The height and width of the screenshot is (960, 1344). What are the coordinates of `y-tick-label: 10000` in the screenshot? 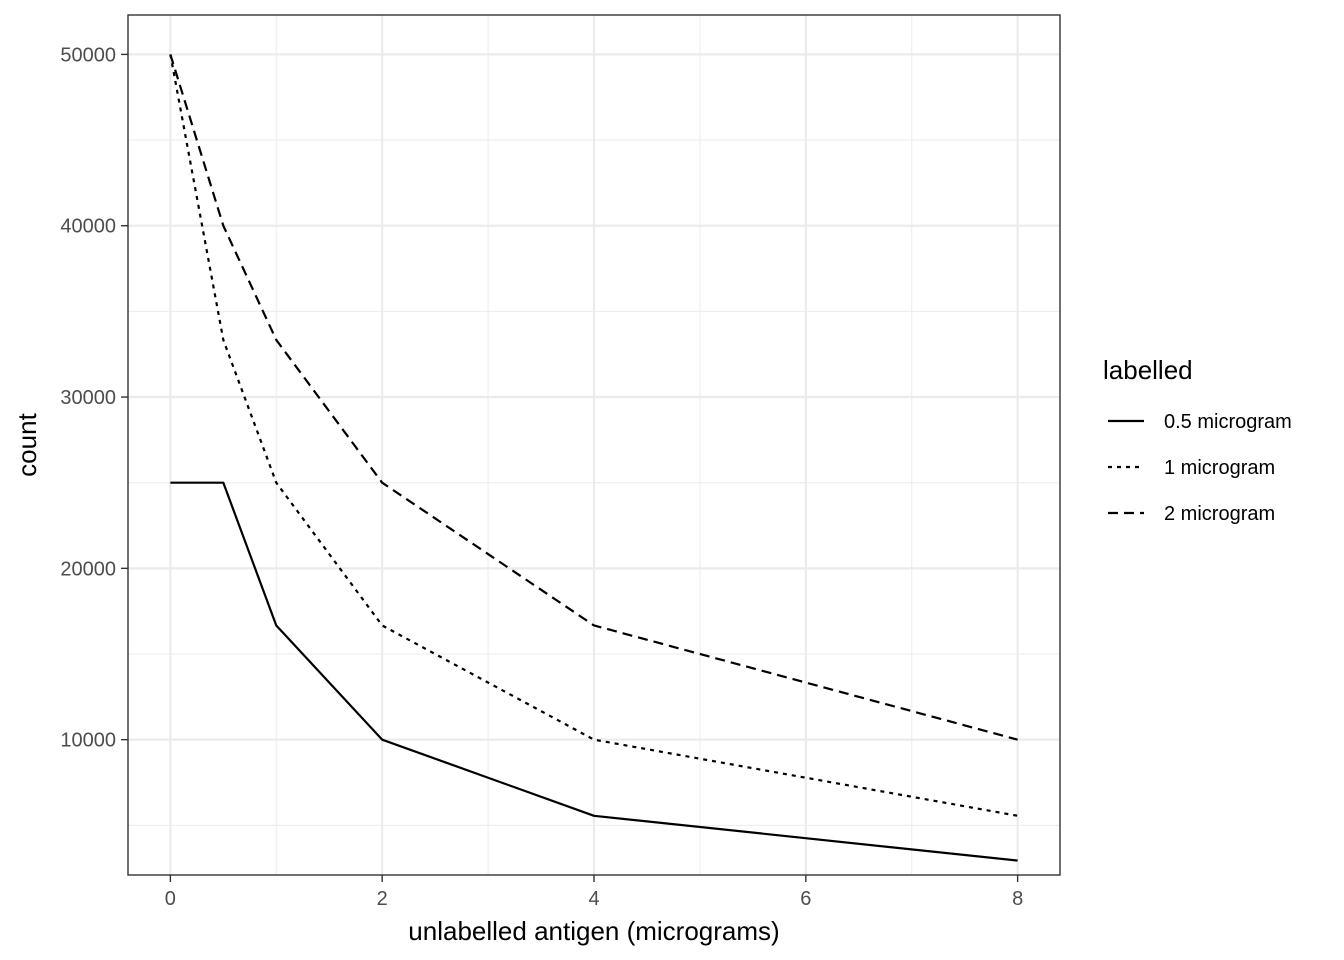 It's located at (88, 741).